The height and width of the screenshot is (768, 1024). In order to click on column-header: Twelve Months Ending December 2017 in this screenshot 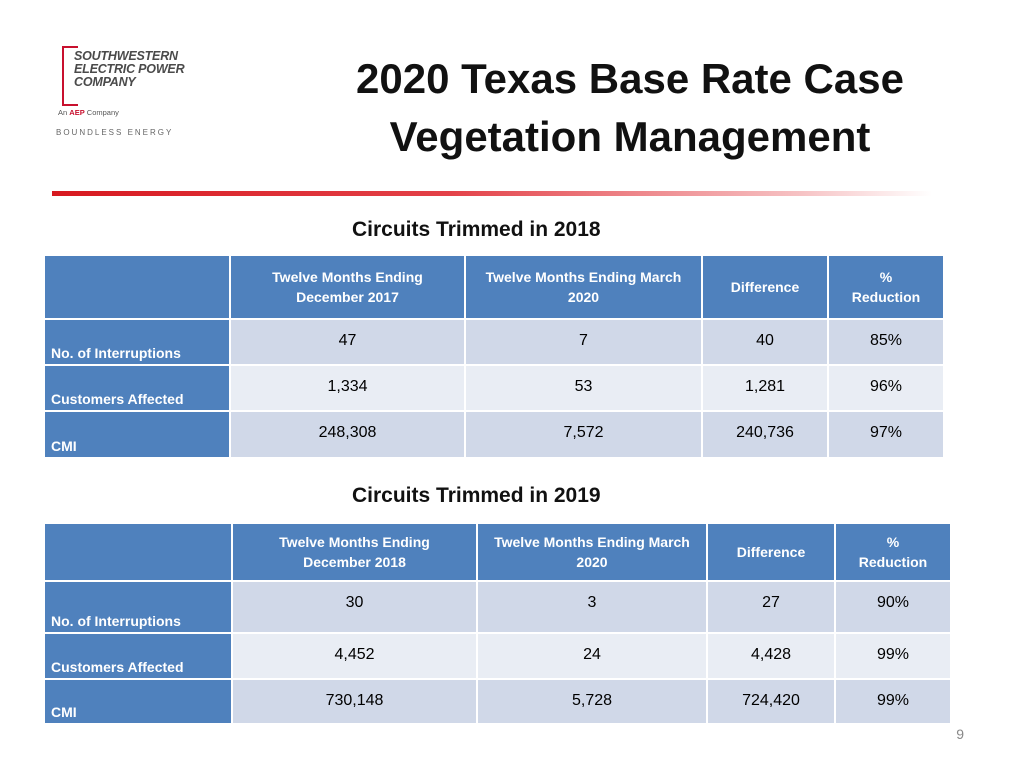, I will do `click(347, 287)`.